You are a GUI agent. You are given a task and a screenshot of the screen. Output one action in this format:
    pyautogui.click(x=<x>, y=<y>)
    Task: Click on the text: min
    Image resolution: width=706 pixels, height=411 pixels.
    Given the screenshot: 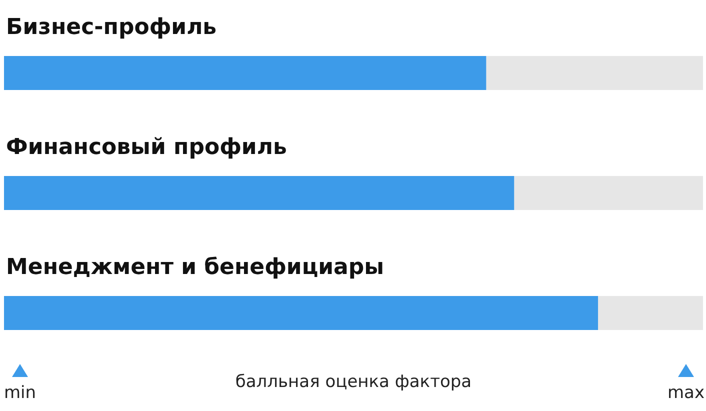 What is the action you would take?
    pyautogui.click(x=20, y=393)
    